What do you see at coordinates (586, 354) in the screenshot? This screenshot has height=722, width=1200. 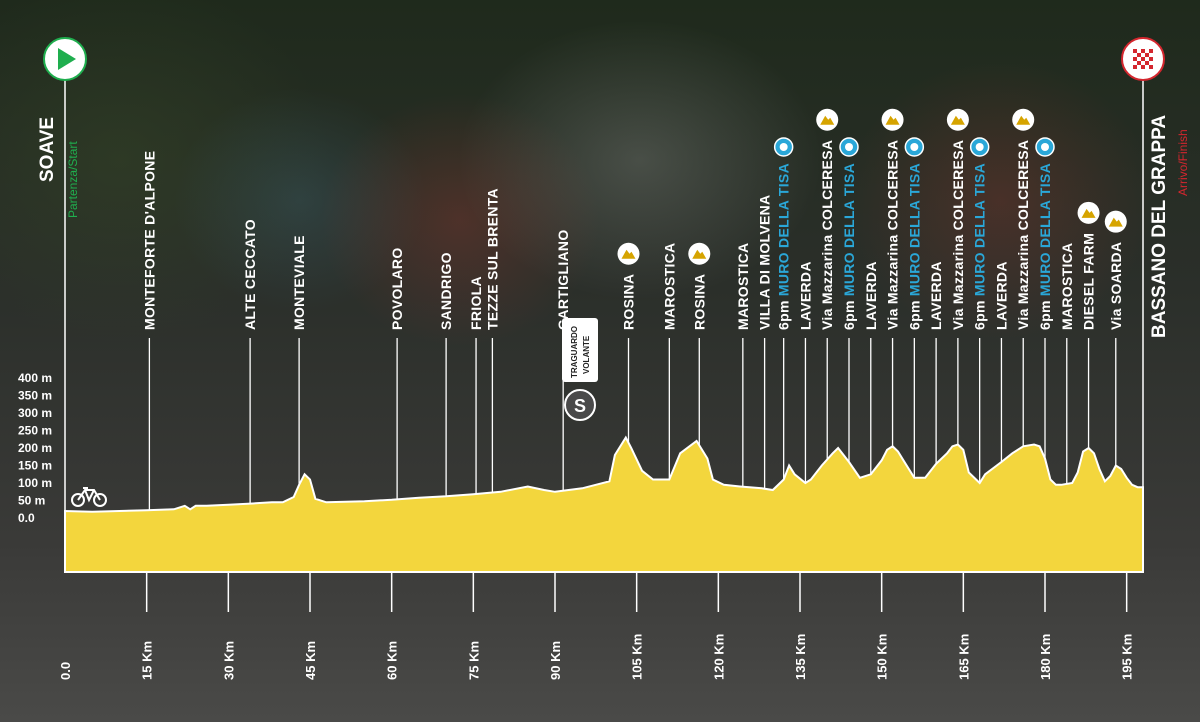 I see `sprint-label-line2: VOLANTE` at bounding box center [586, 354].